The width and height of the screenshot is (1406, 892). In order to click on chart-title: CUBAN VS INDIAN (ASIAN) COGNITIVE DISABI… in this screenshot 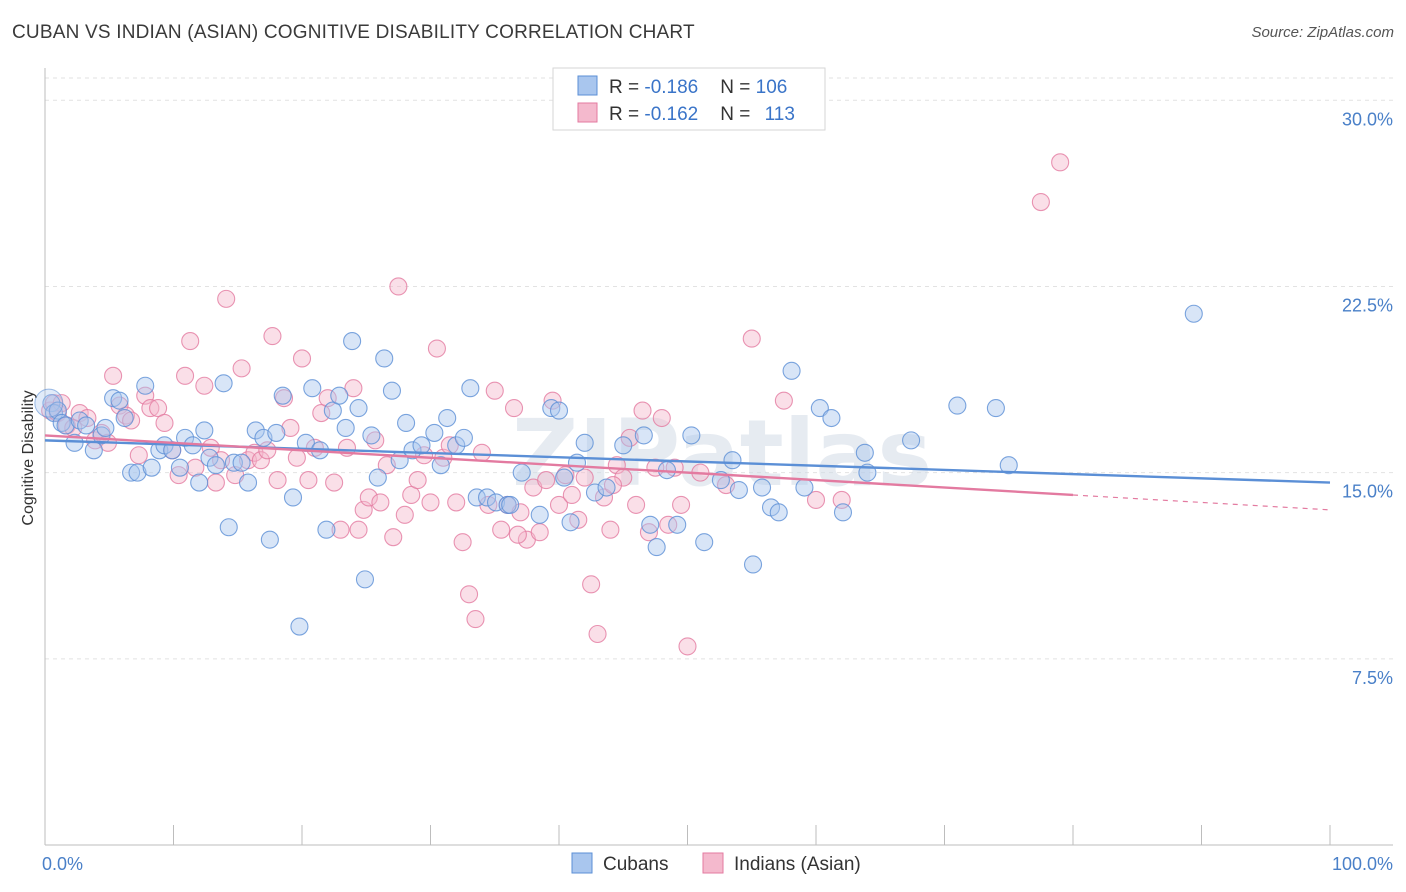, I will do `click(353, 32)`.